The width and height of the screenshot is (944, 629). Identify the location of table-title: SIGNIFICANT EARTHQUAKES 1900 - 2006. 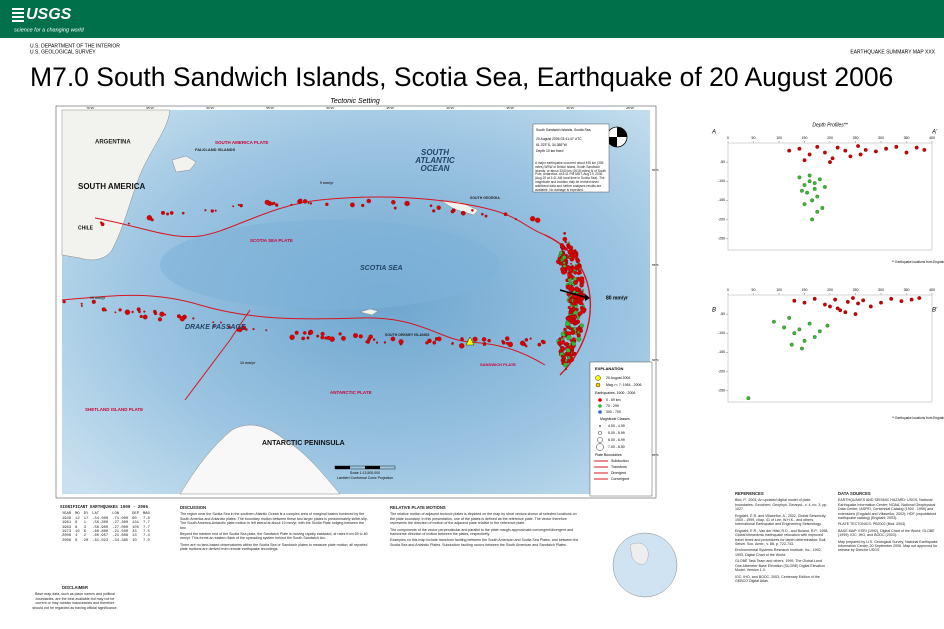
(104, 508).